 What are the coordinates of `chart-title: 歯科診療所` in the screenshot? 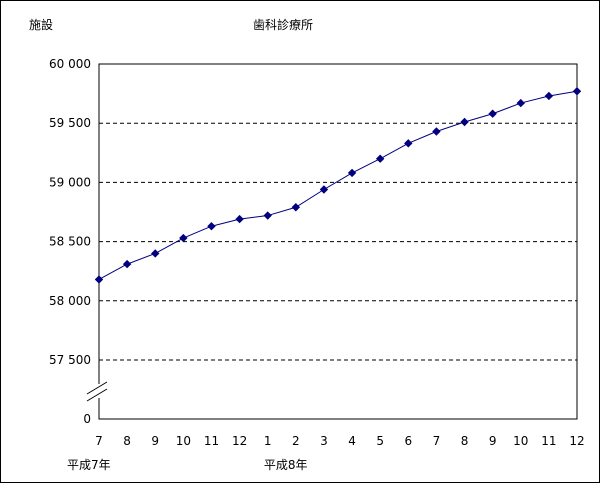 It's located at (283, 24).